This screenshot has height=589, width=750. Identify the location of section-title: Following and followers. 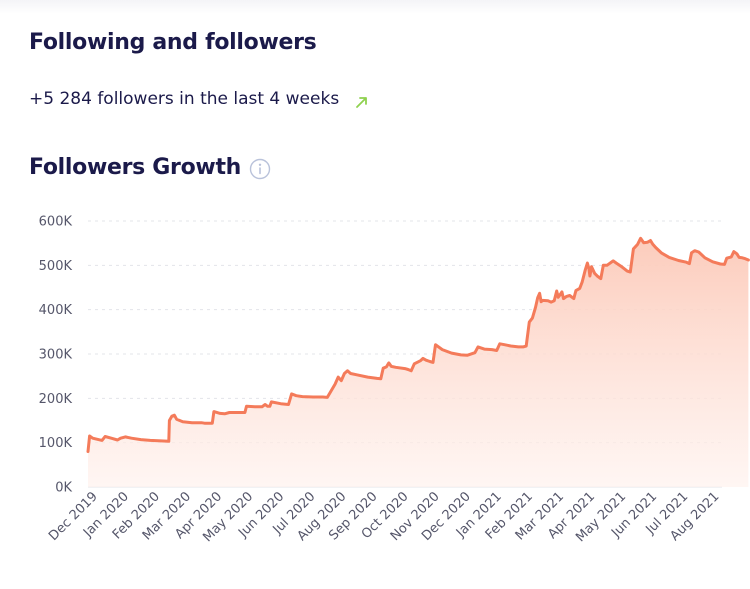
(173, 42).